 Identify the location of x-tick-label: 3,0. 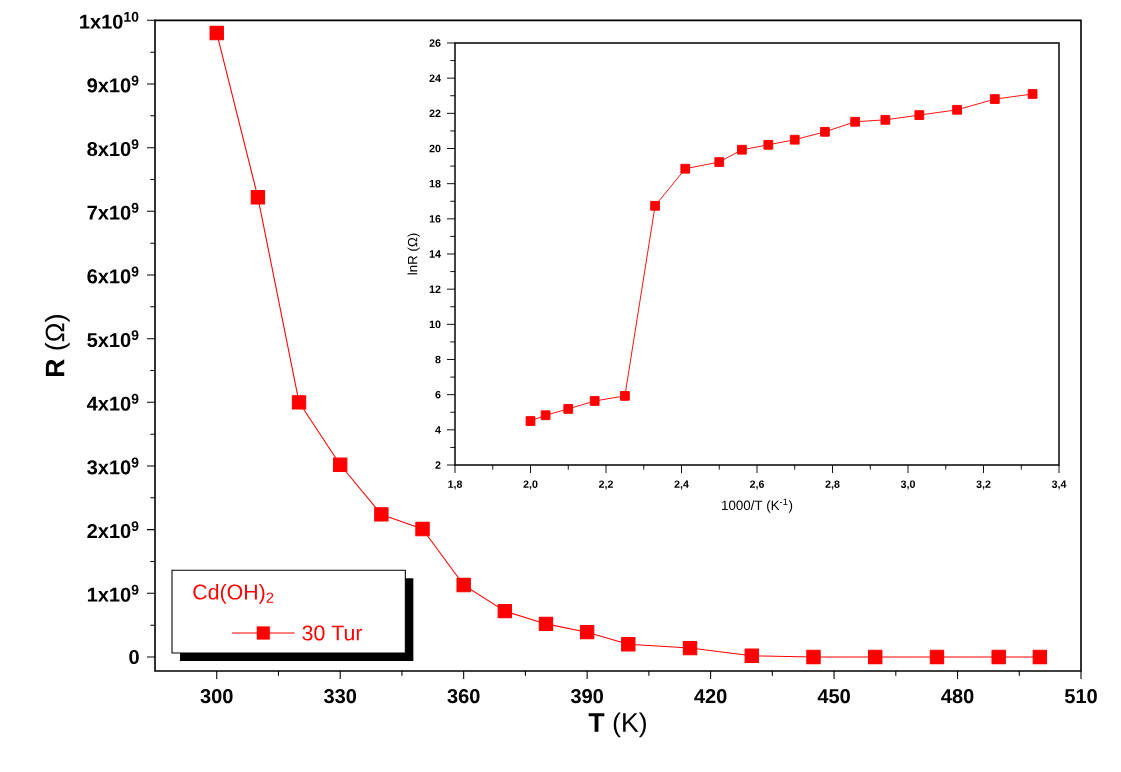
(907, 485).